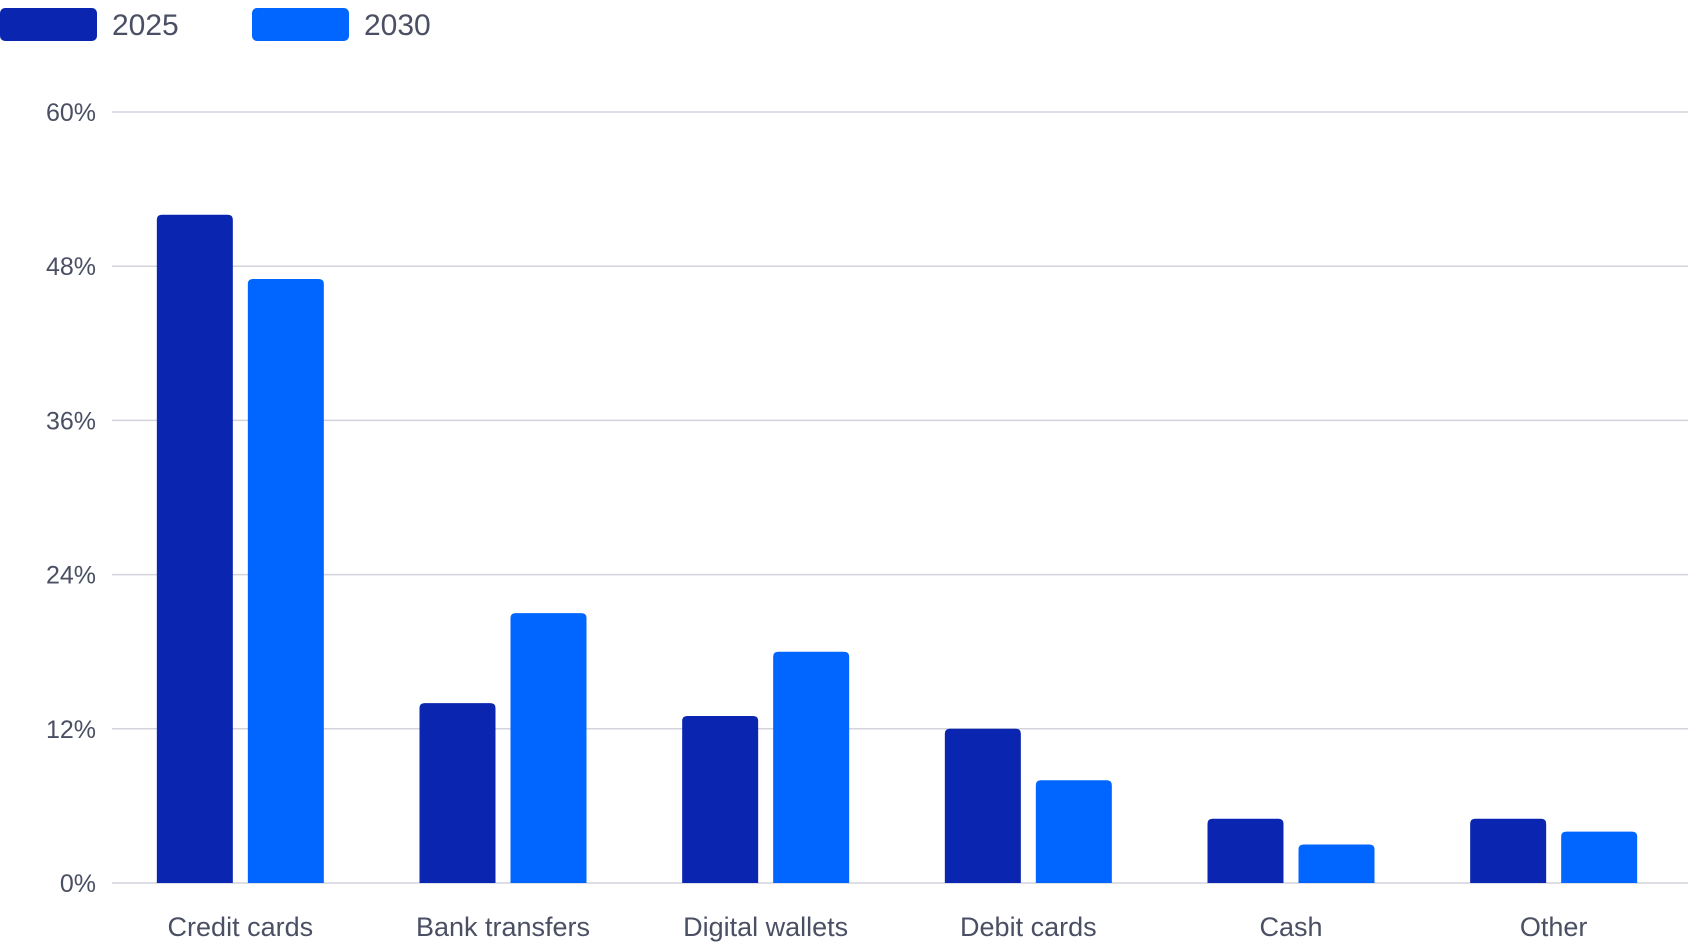 This screenshot has height=948, width=1688. What do you see at coordinates (1028, 927) in the screenshot?
I see `x-tick-label: Debit cards` at bounding box center [1028, 927].